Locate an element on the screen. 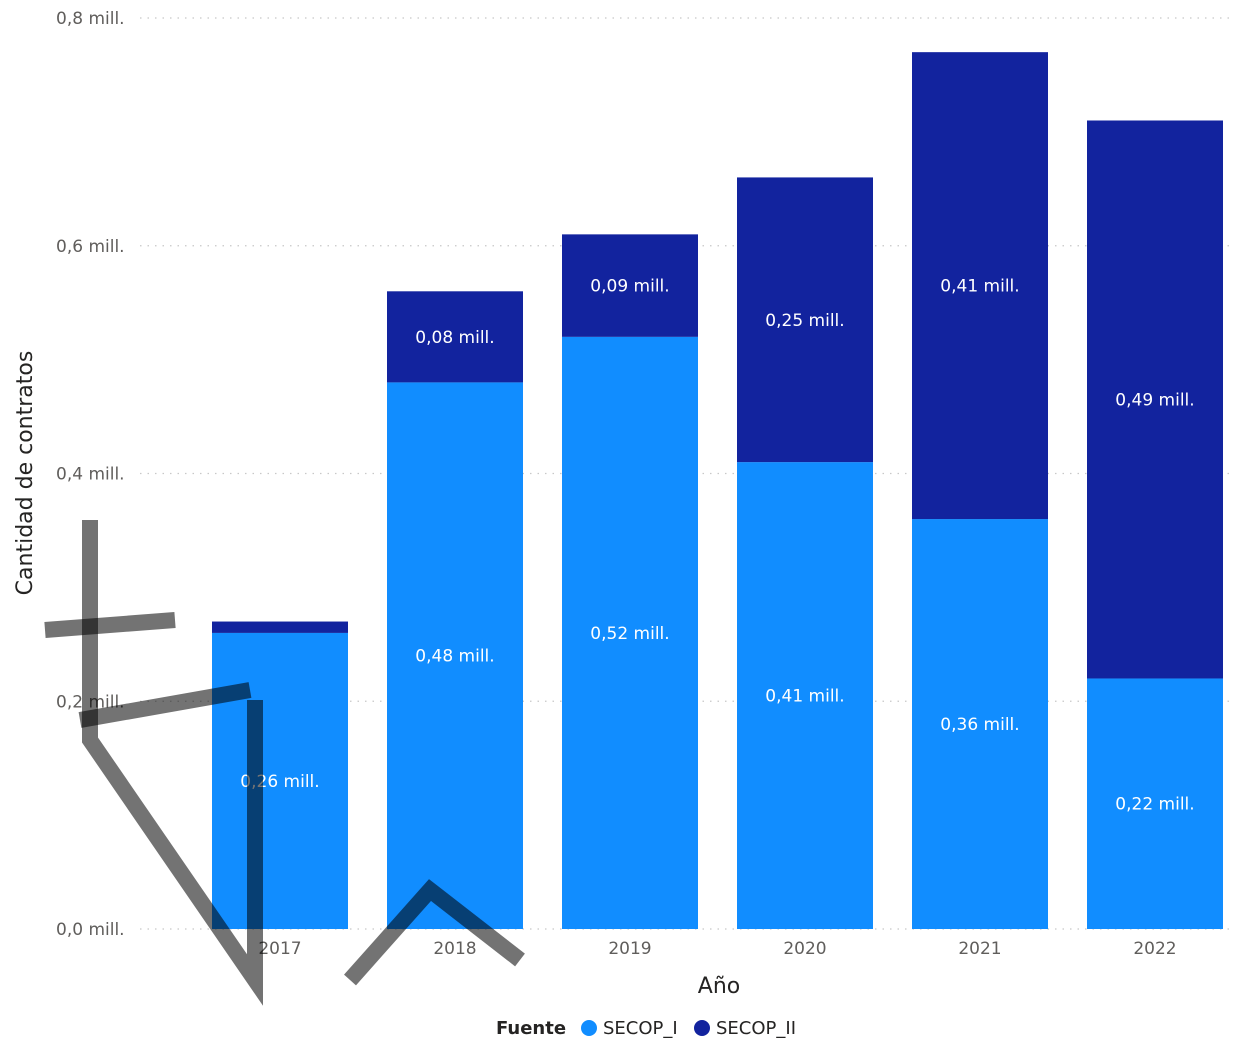 This screenshot has width=1248, height=1044. bar-segment-secop-ii-2017 is located at coordinates (280, 627).